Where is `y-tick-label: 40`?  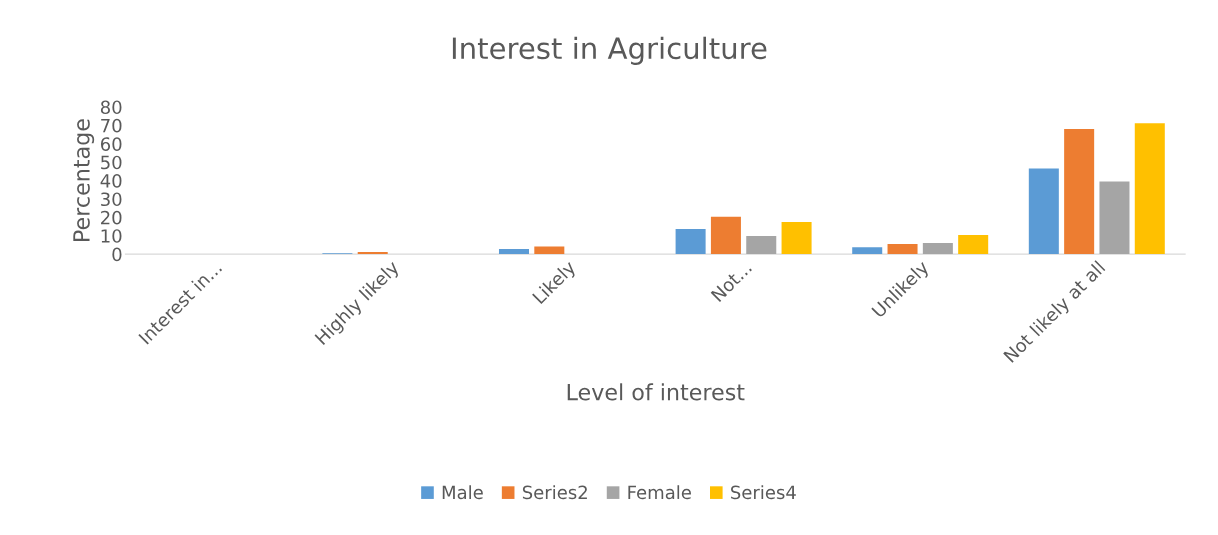
y-tick-label: 40 is located at coordinates (111, 181).